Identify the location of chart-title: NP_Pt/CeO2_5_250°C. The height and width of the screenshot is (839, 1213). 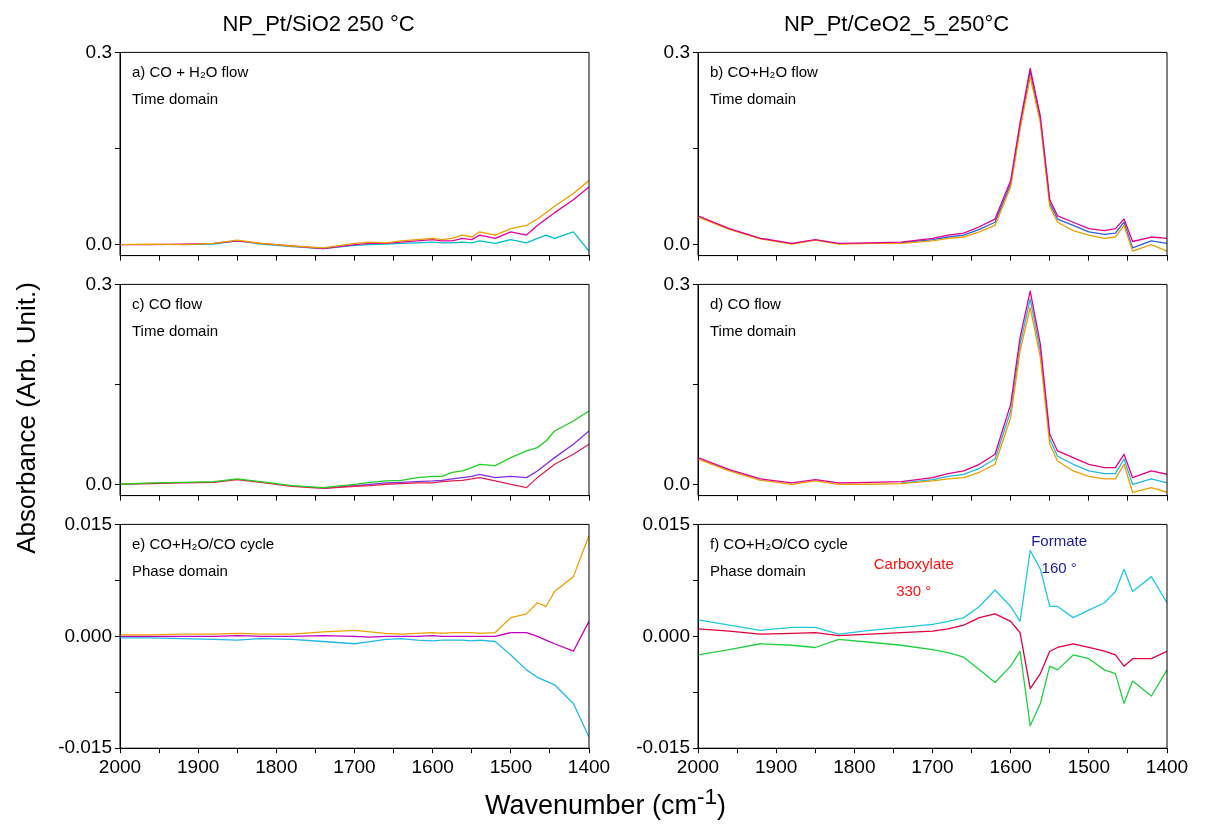
(896, 24).